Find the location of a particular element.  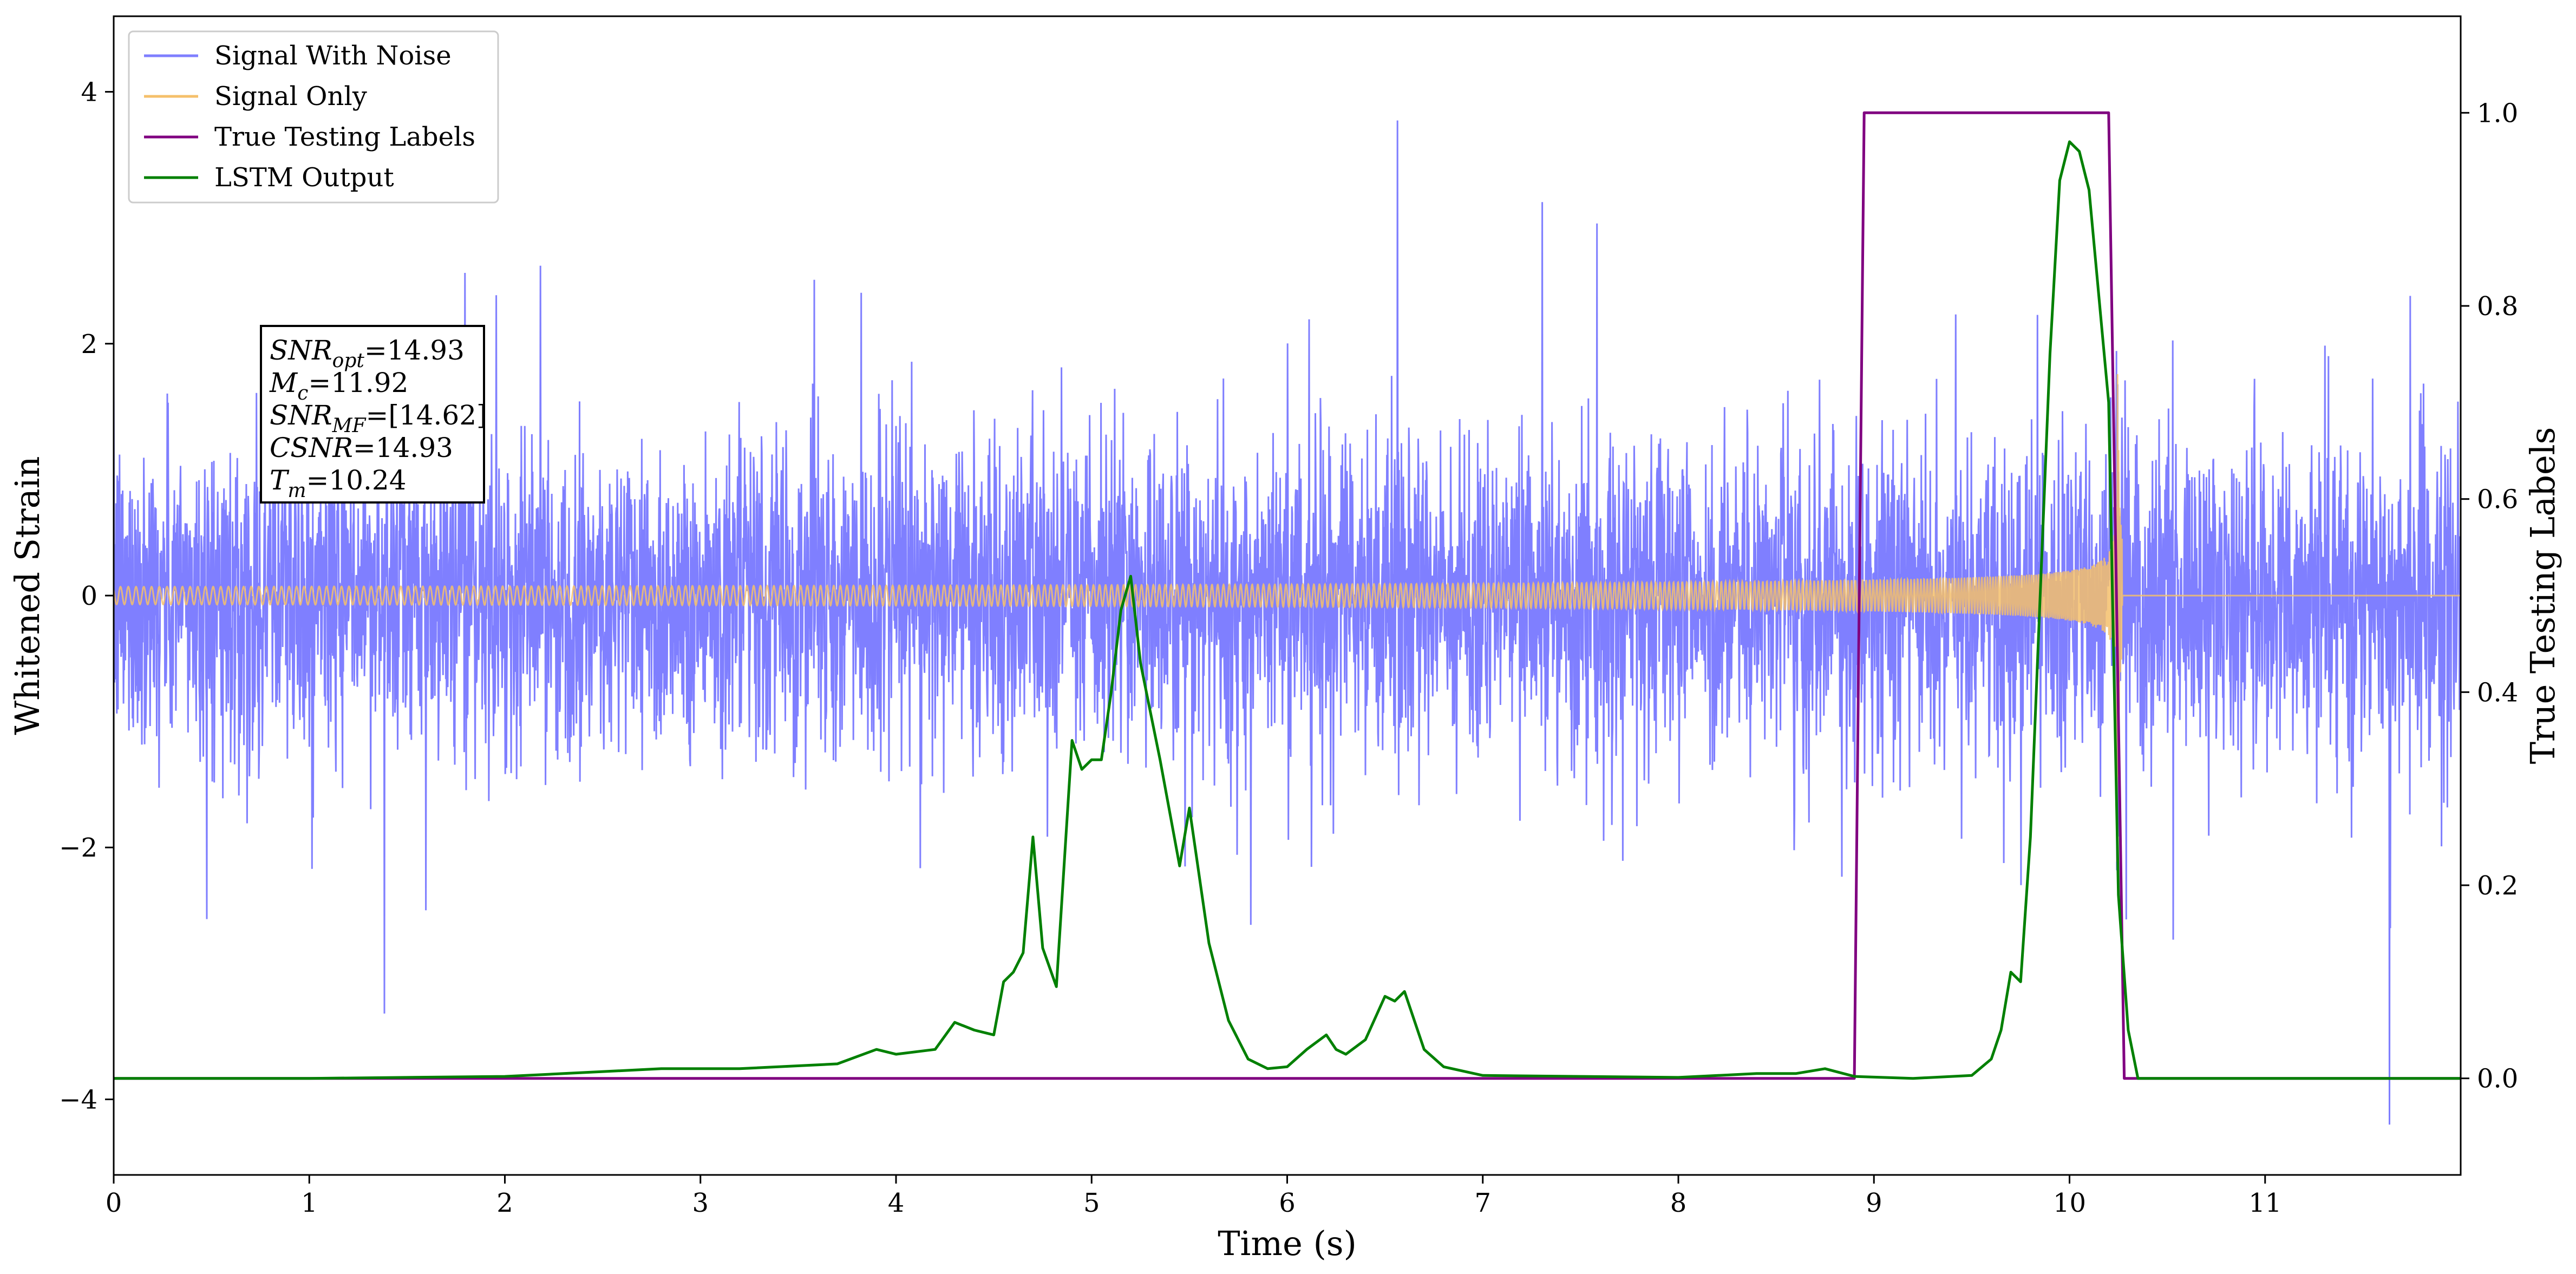

x-tick-label: 6 is located at coordinates (1288, 1203).